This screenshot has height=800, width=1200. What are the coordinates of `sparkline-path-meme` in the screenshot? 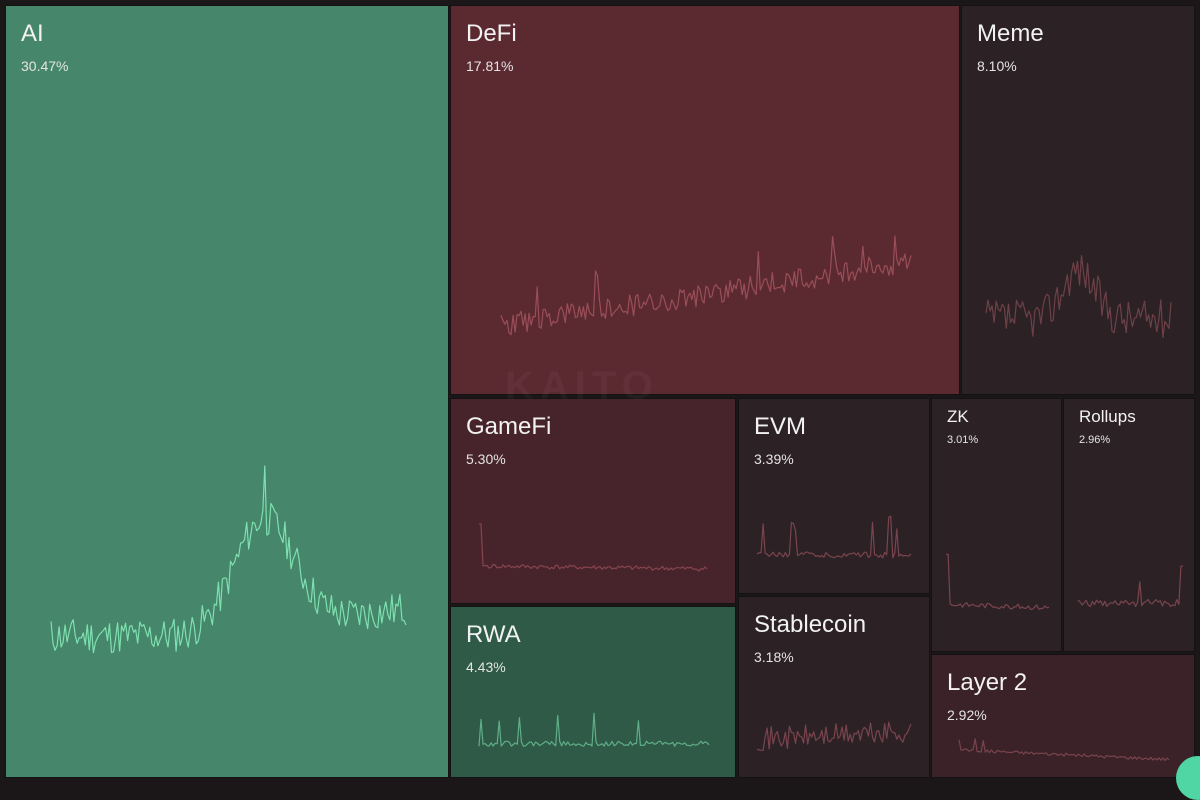 It's located at (1078, 297).